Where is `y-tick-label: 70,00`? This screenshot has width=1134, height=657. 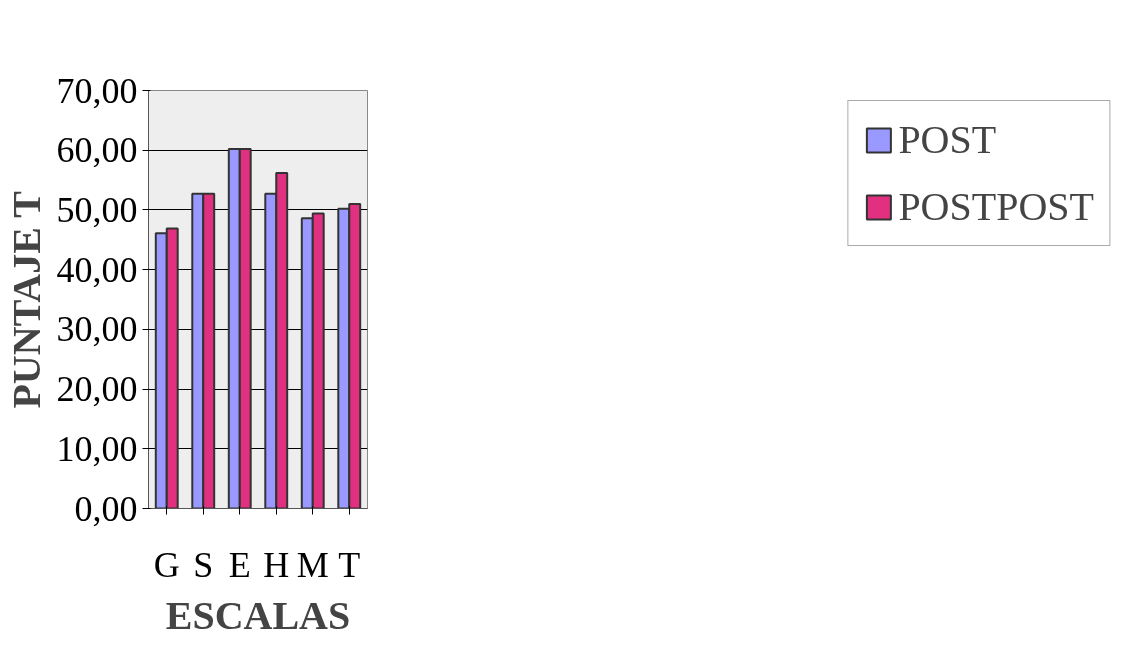
y-tick-label: 70,00 is located at coordinates (97, 90).